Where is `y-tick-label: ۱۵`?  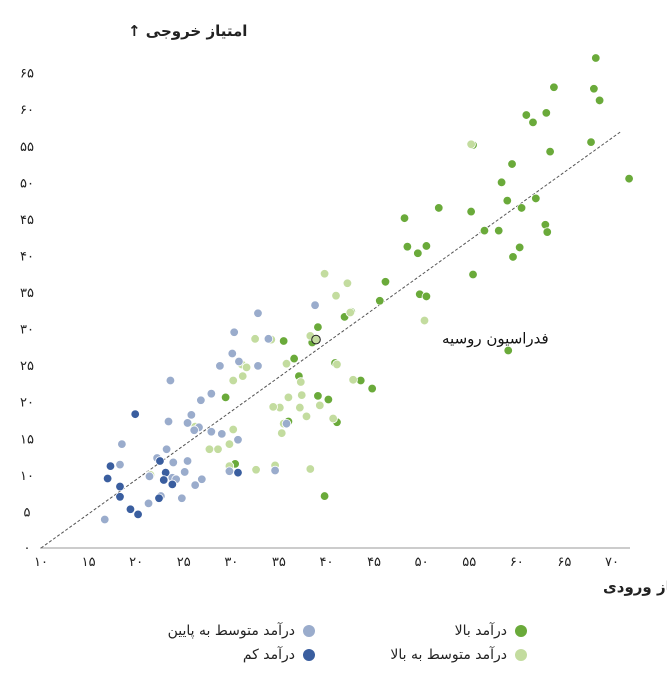 y-tick-label: ۱۵ is located at coordinates (27, 439).